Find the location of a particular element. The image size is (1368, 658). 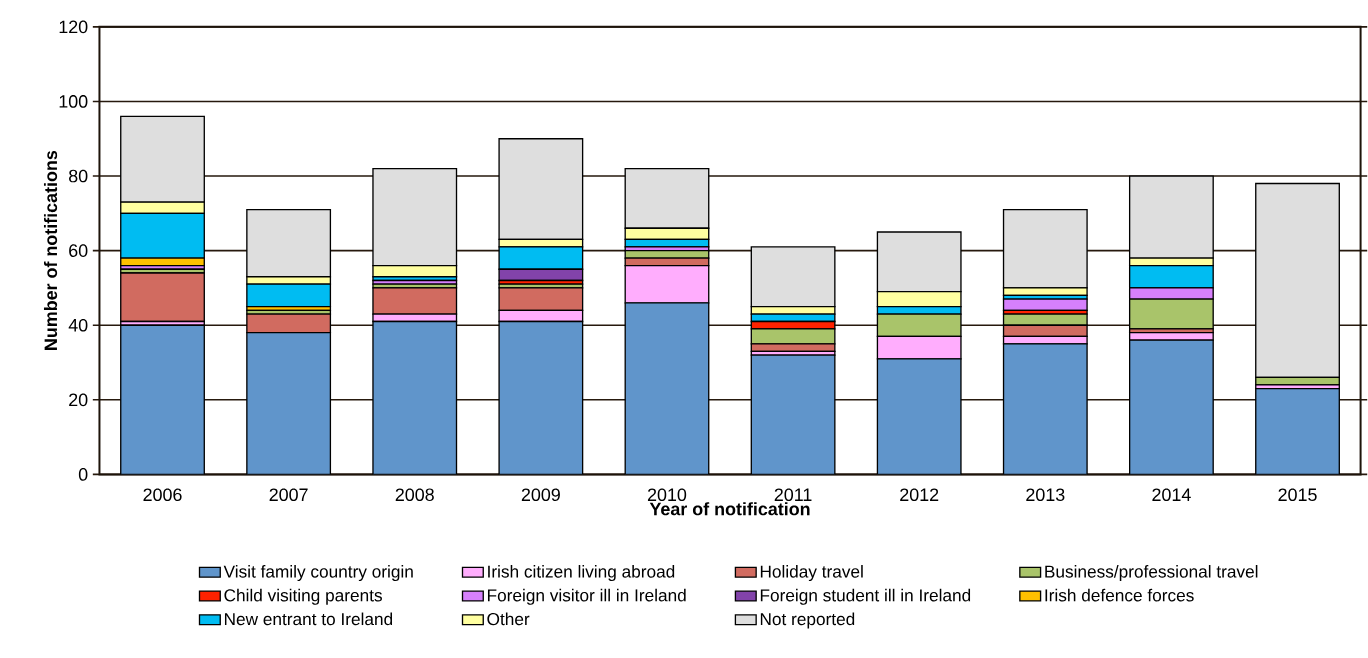

x-tick-label: 2010 is located at coordinates (667, 494).